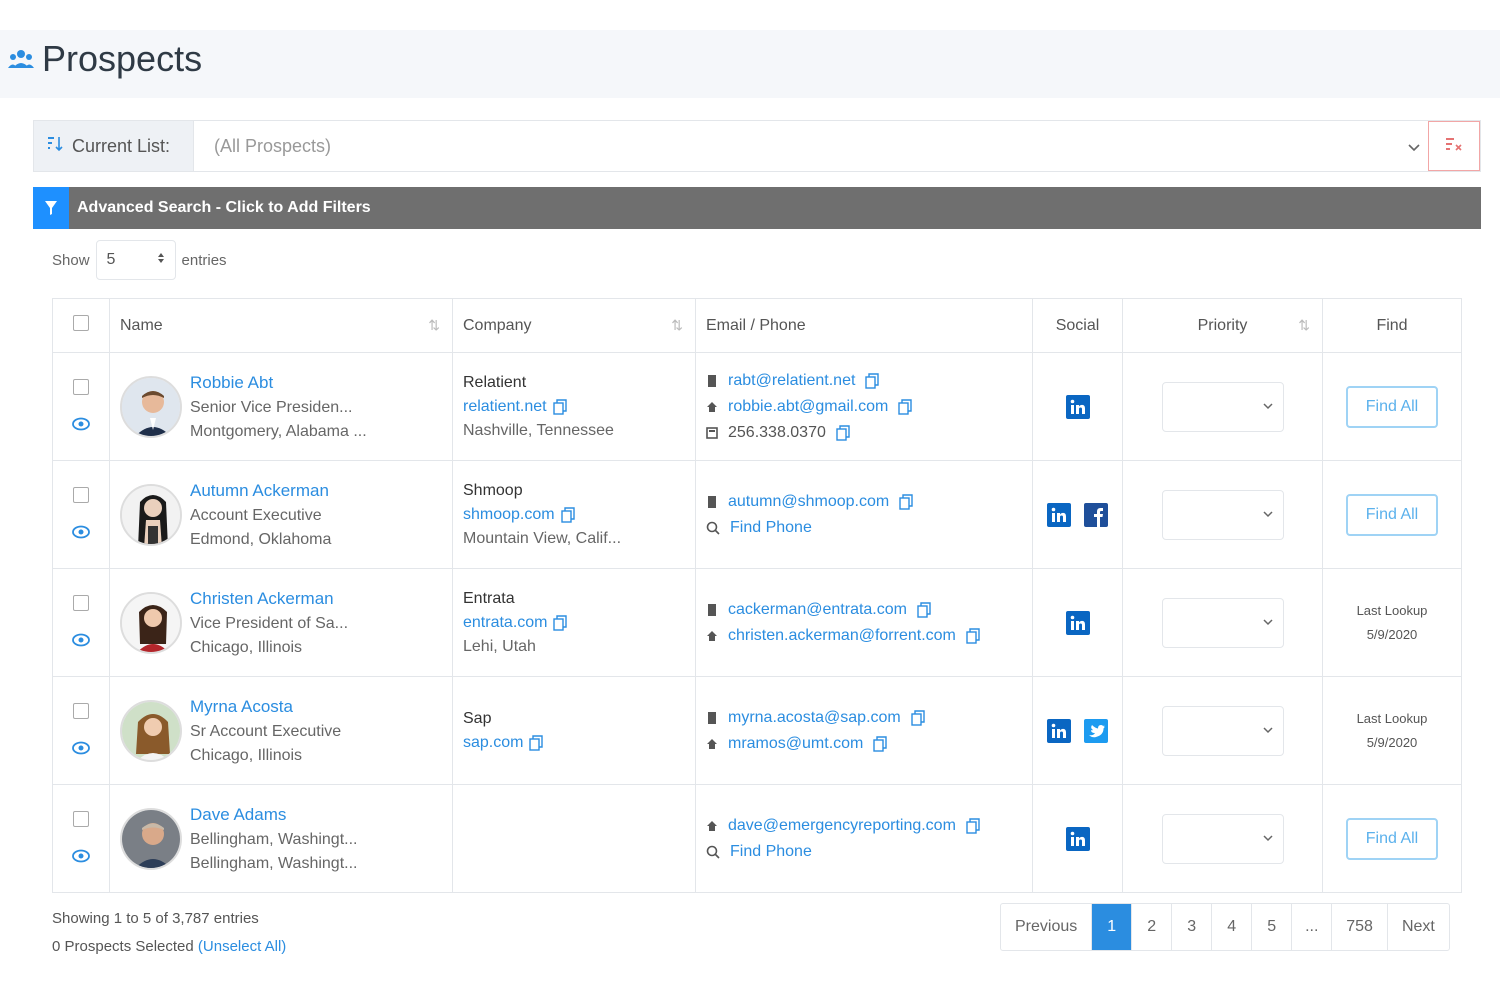 This screenshot has width=1500, height=1000. I want to click on select-all-checkbox, so click(81, 323).